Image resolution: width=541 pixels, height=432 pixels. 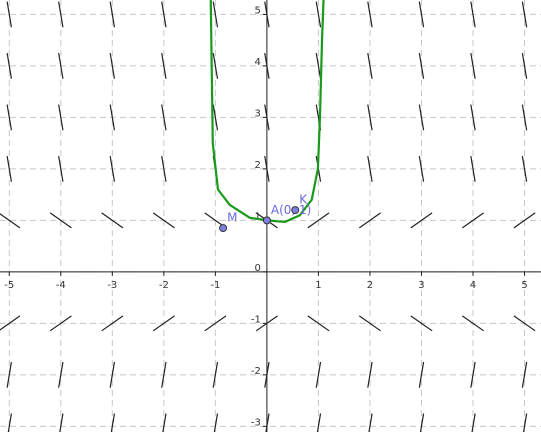 I want to click on x-tick-label: -5, so click(x=9, y=285).